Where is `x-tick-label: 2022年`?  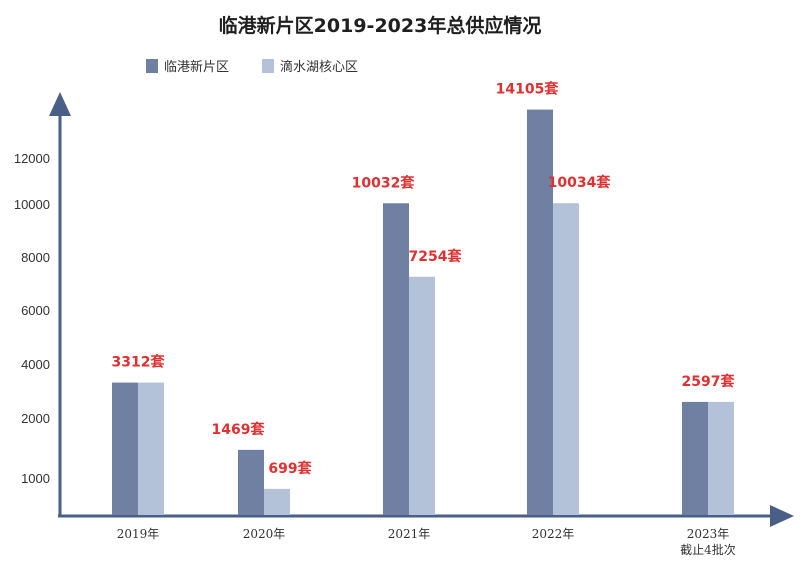 x-tick-label: 2022年 is located at coordinates (553, 534).